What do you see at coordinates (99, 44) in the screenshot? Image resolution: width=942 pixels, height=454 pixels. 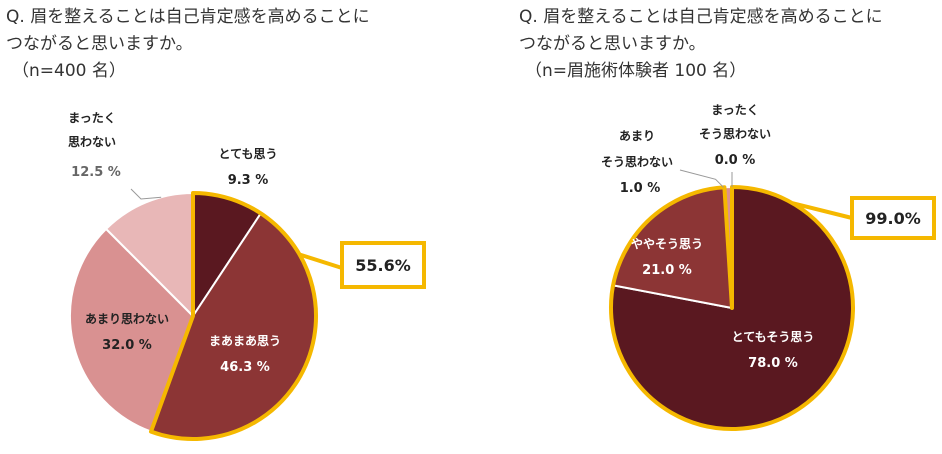 I see `question-left-line2: つながると思いますか。` at bounding box center [99, 44].